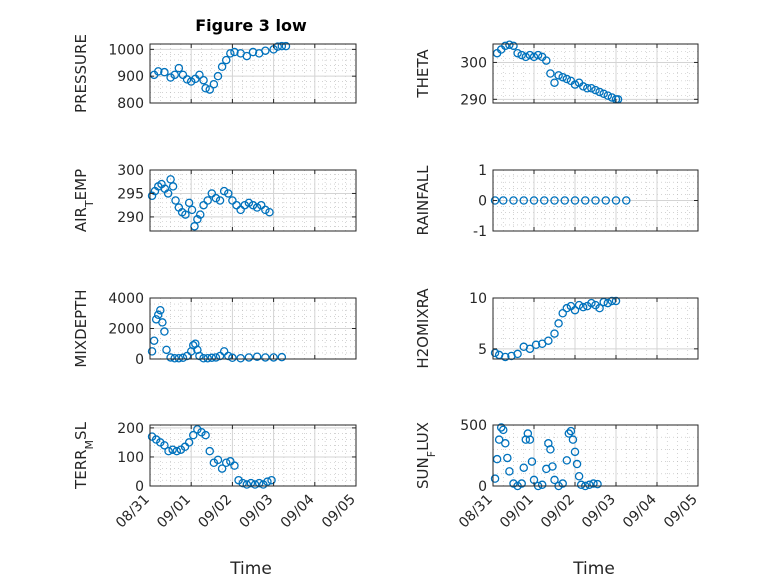 The image size is (778, 583). Describe the element at coordinates (130, 429) in the screenshot. I see `y-tick-label: 200` at that location.